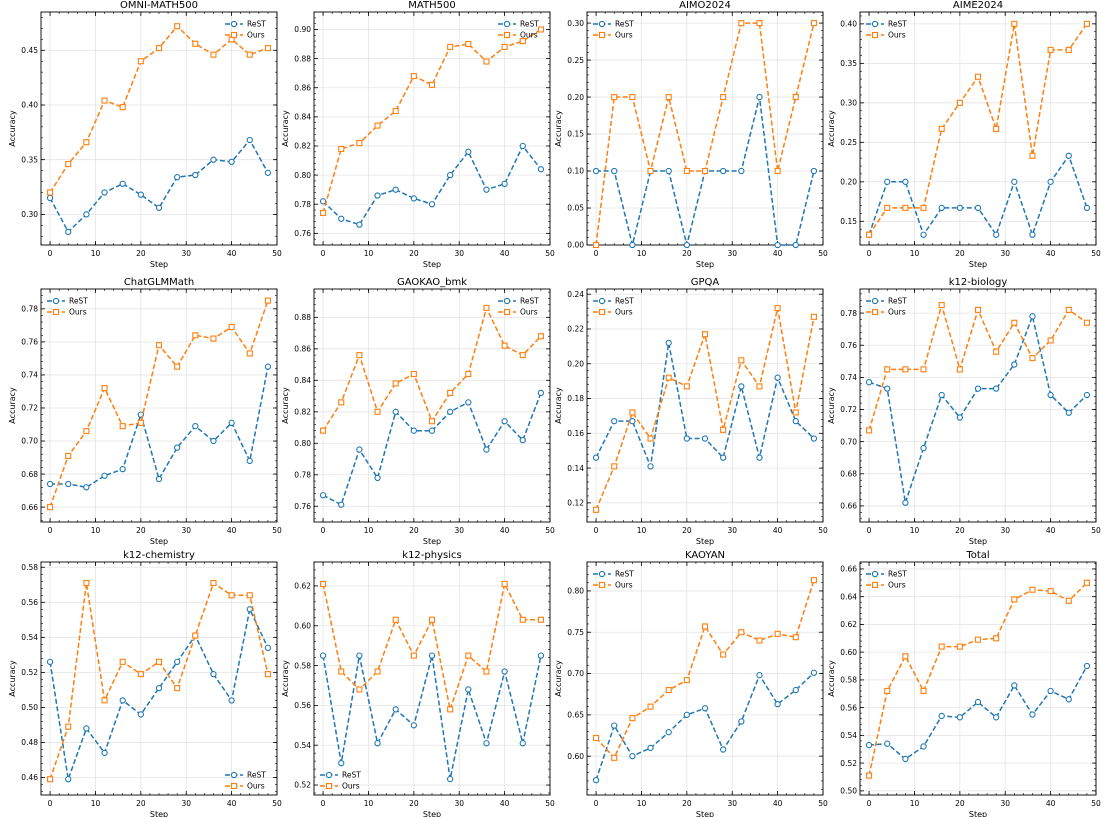 Image resolution: width=1109 pixels, height=817 pixels. What do you see at coordinates (848, 409) in the screenshot?
I see `y-tick-label: 0.72` at bounding box center [848, 409].